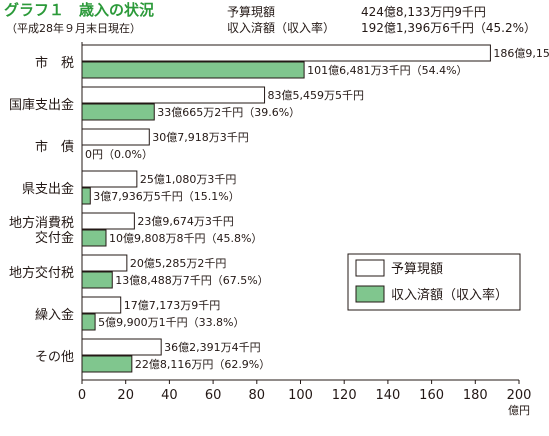  I want to click on category-label: 国庫支出金, so click(41, 105).